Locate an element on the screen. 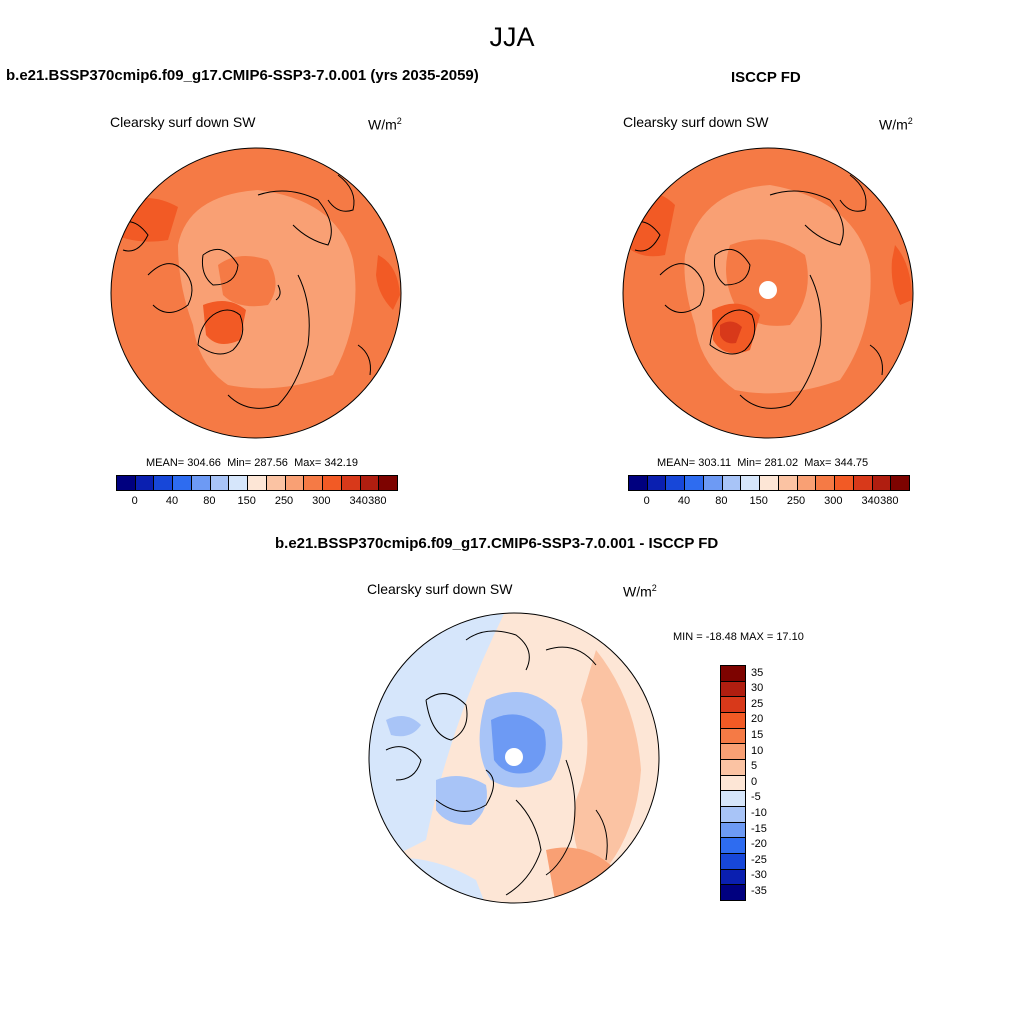 This screenshot has height=1024, width=1024. colorbar-tick-label: 15 is located at coordinates (757, 735).